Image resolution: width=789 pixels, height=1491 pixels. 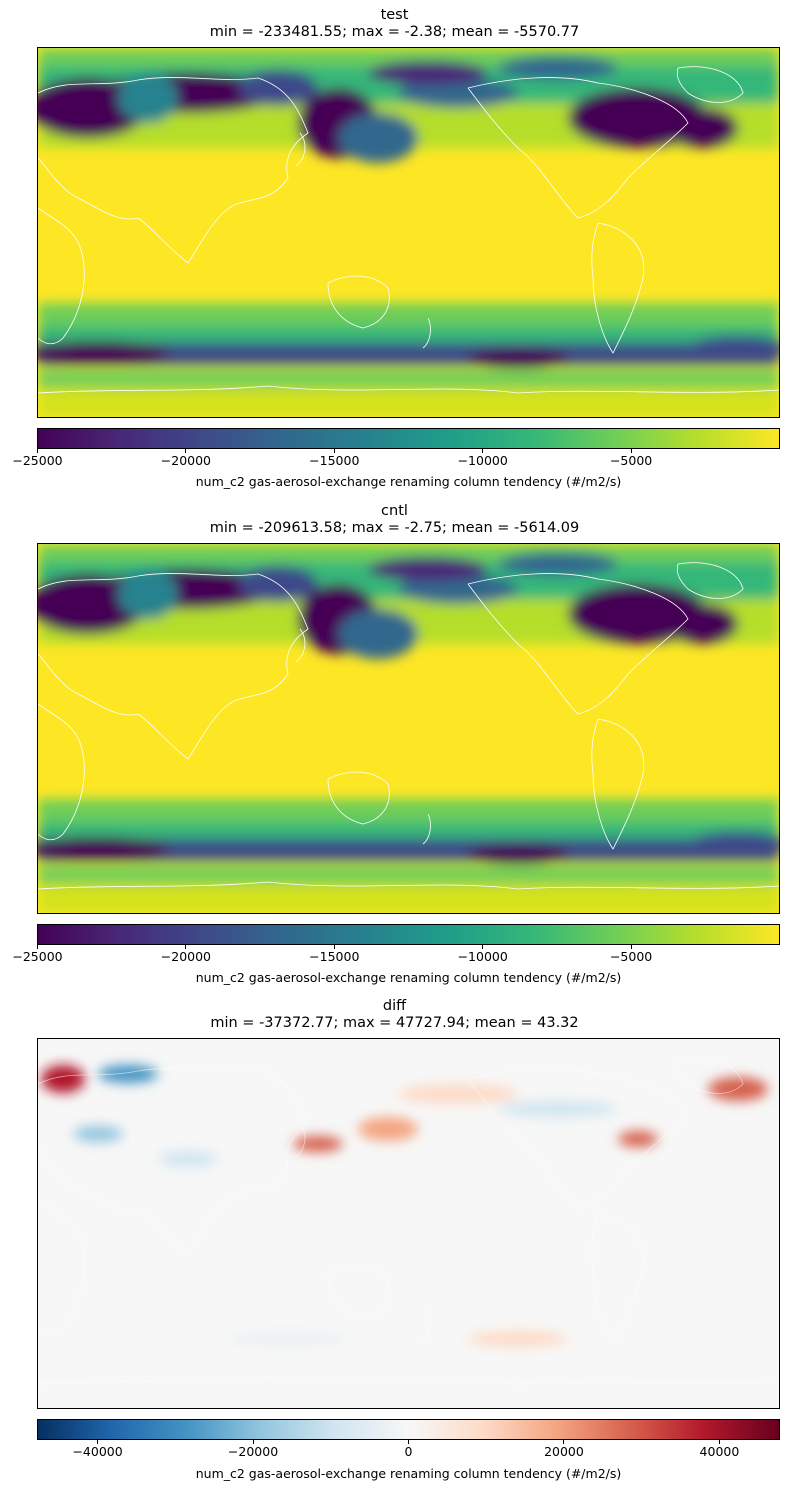 I want to click on panel-title-cntl: cntl, so click(x=394, y=511).